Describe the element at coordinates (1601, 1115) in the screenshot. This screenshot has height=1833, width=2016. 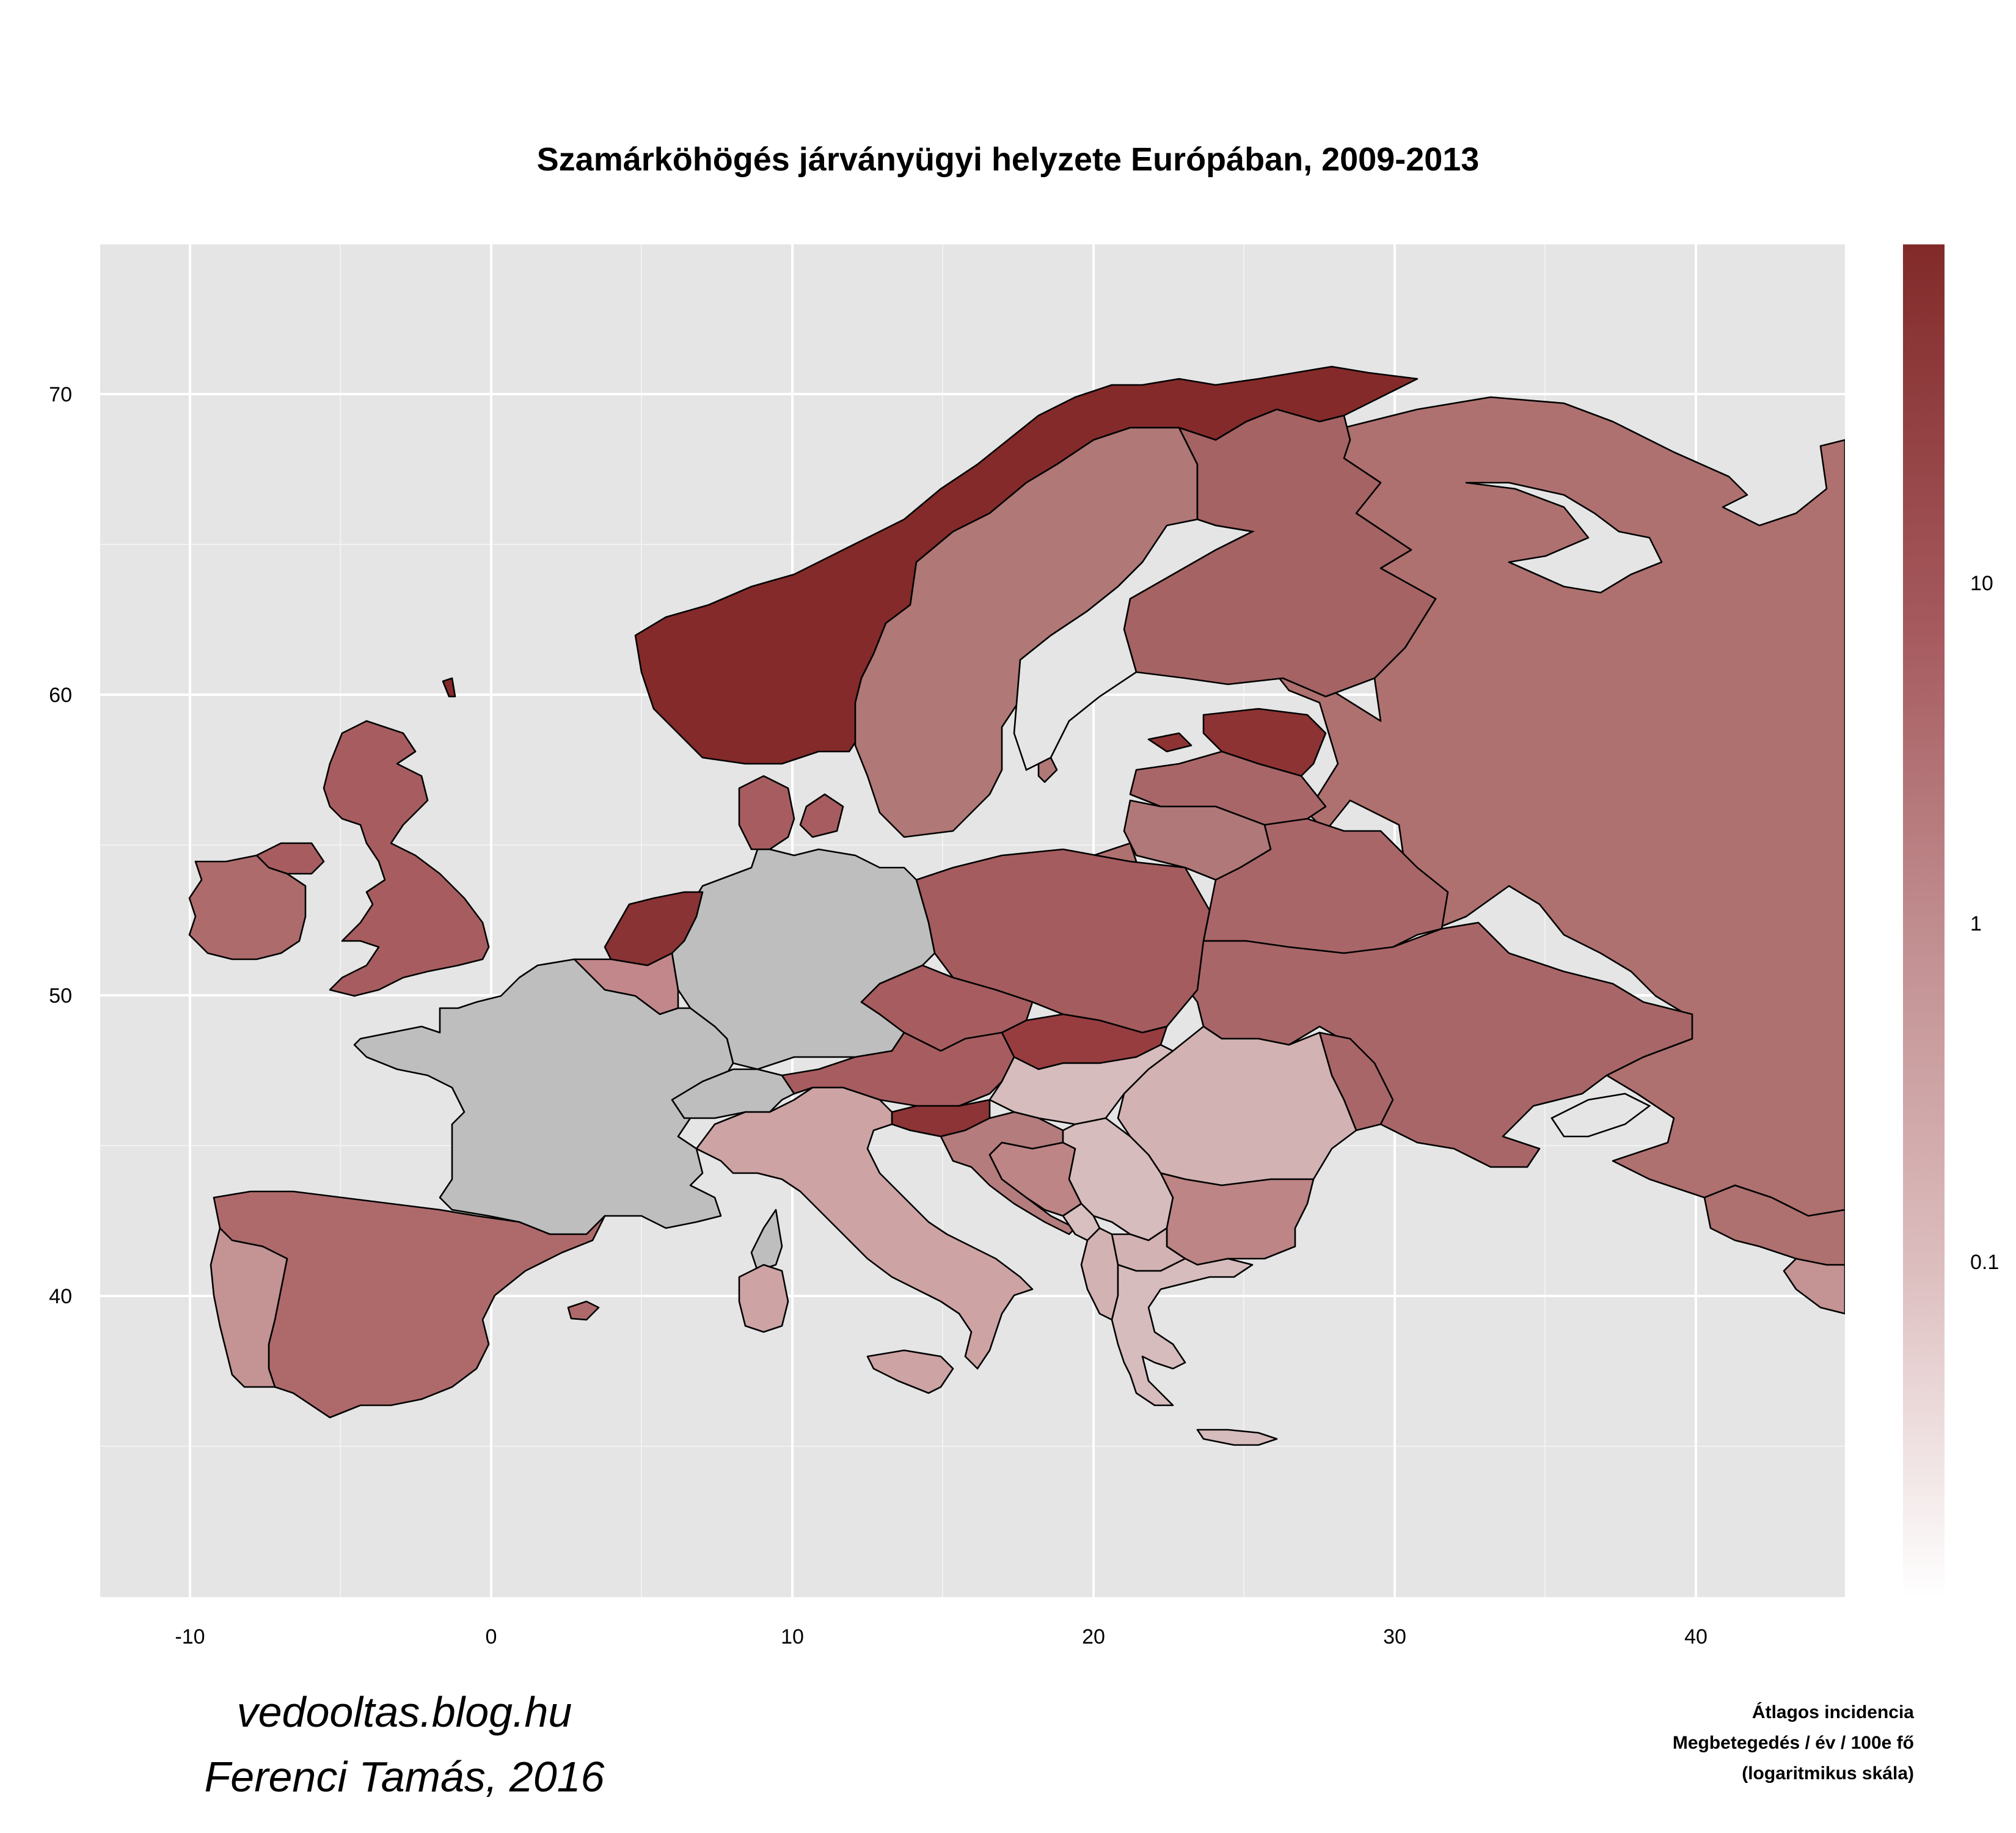
I see `sea-of-azov` at that location.